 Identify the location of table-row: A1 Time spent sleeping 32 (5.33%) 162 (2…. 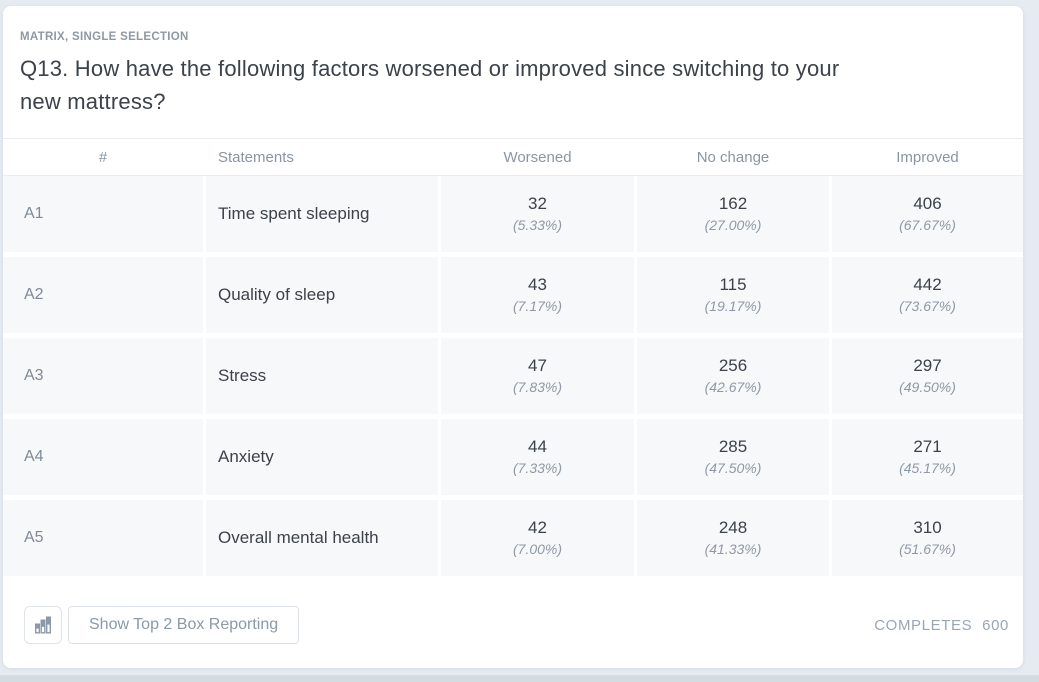
(513, 214).